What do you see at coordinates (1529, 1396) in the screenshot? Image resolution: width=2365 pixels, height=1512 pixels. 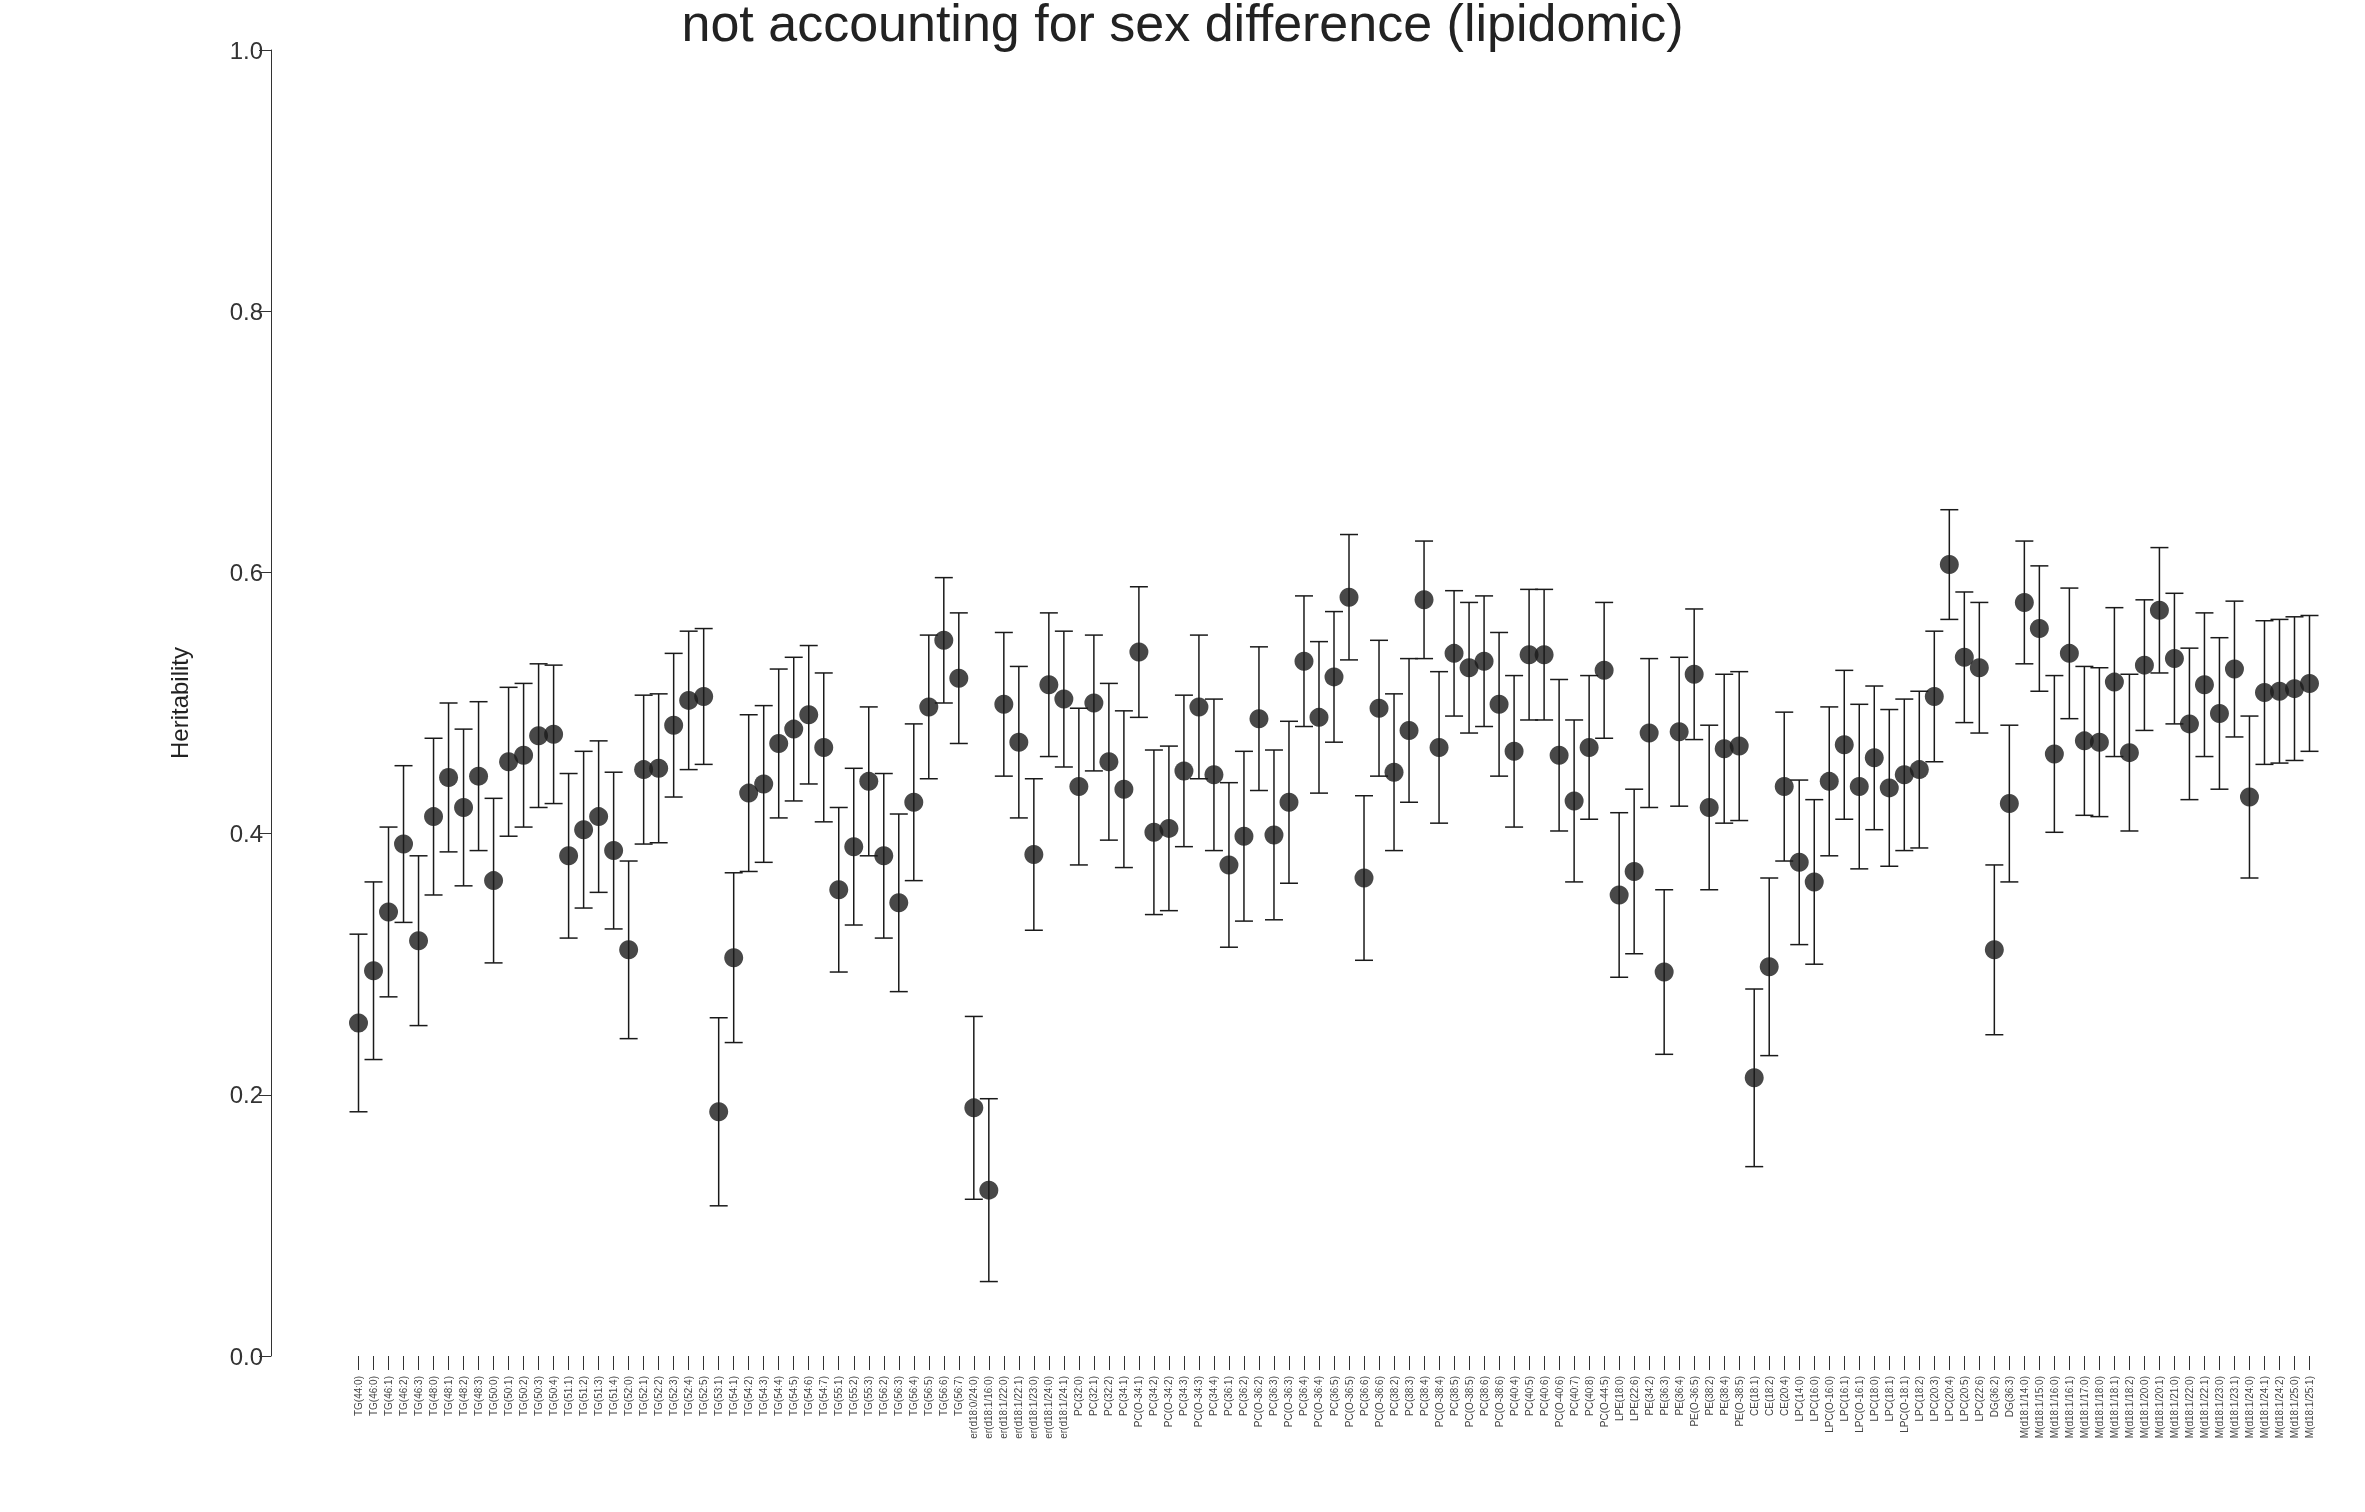 I see `x-tick-label: PC(40:5)` at bounding box center [1529, 1396].